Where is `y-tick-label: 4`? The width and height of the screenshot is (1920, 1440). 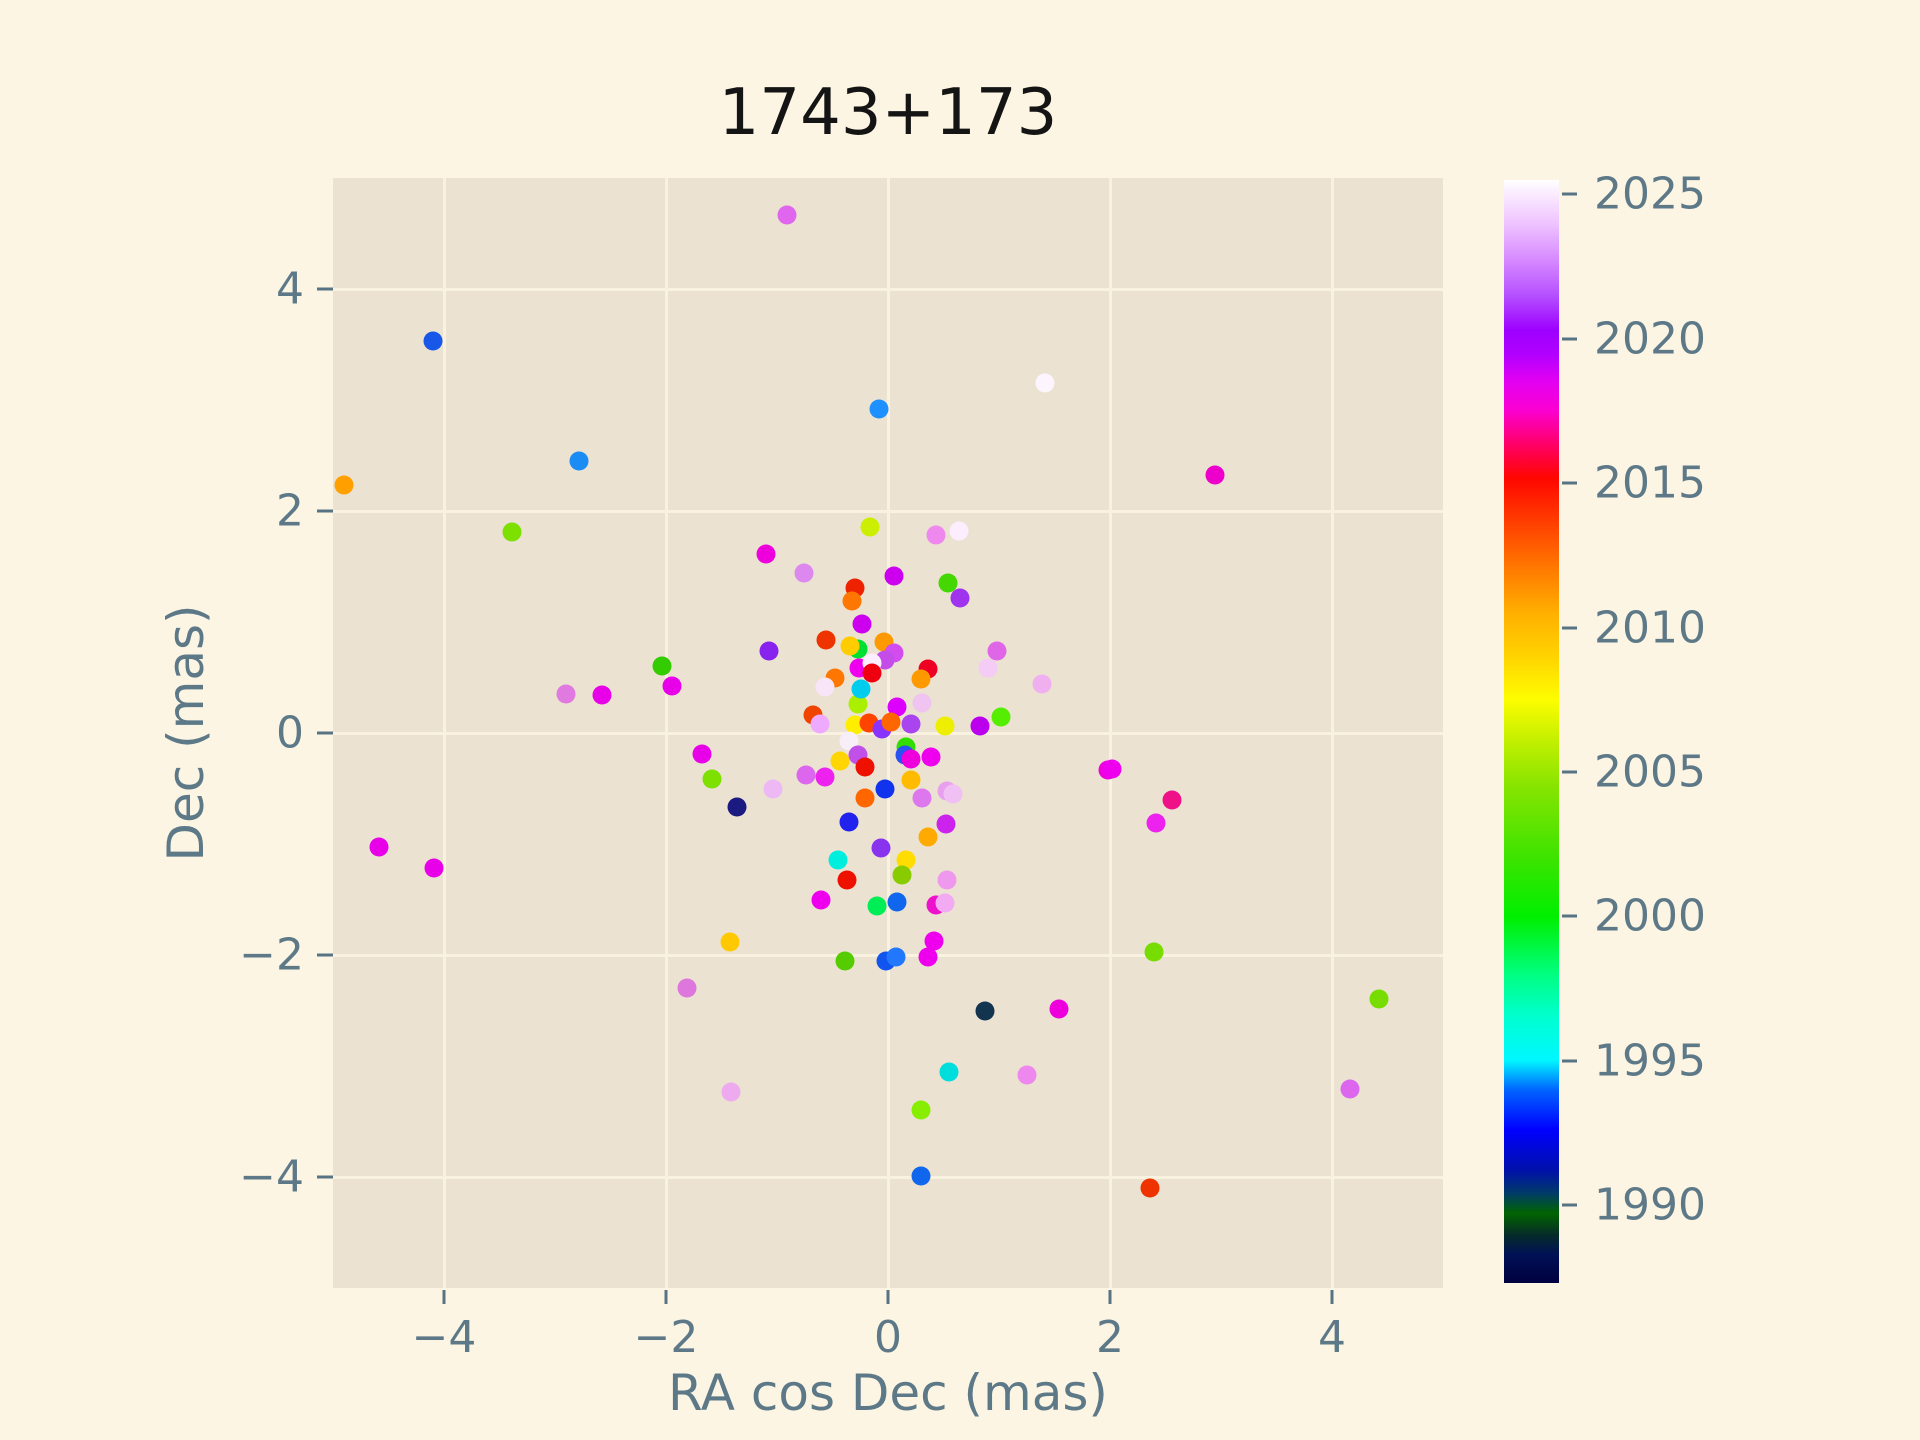 y-tick-label: 4 is located at coordinates (290, 289).